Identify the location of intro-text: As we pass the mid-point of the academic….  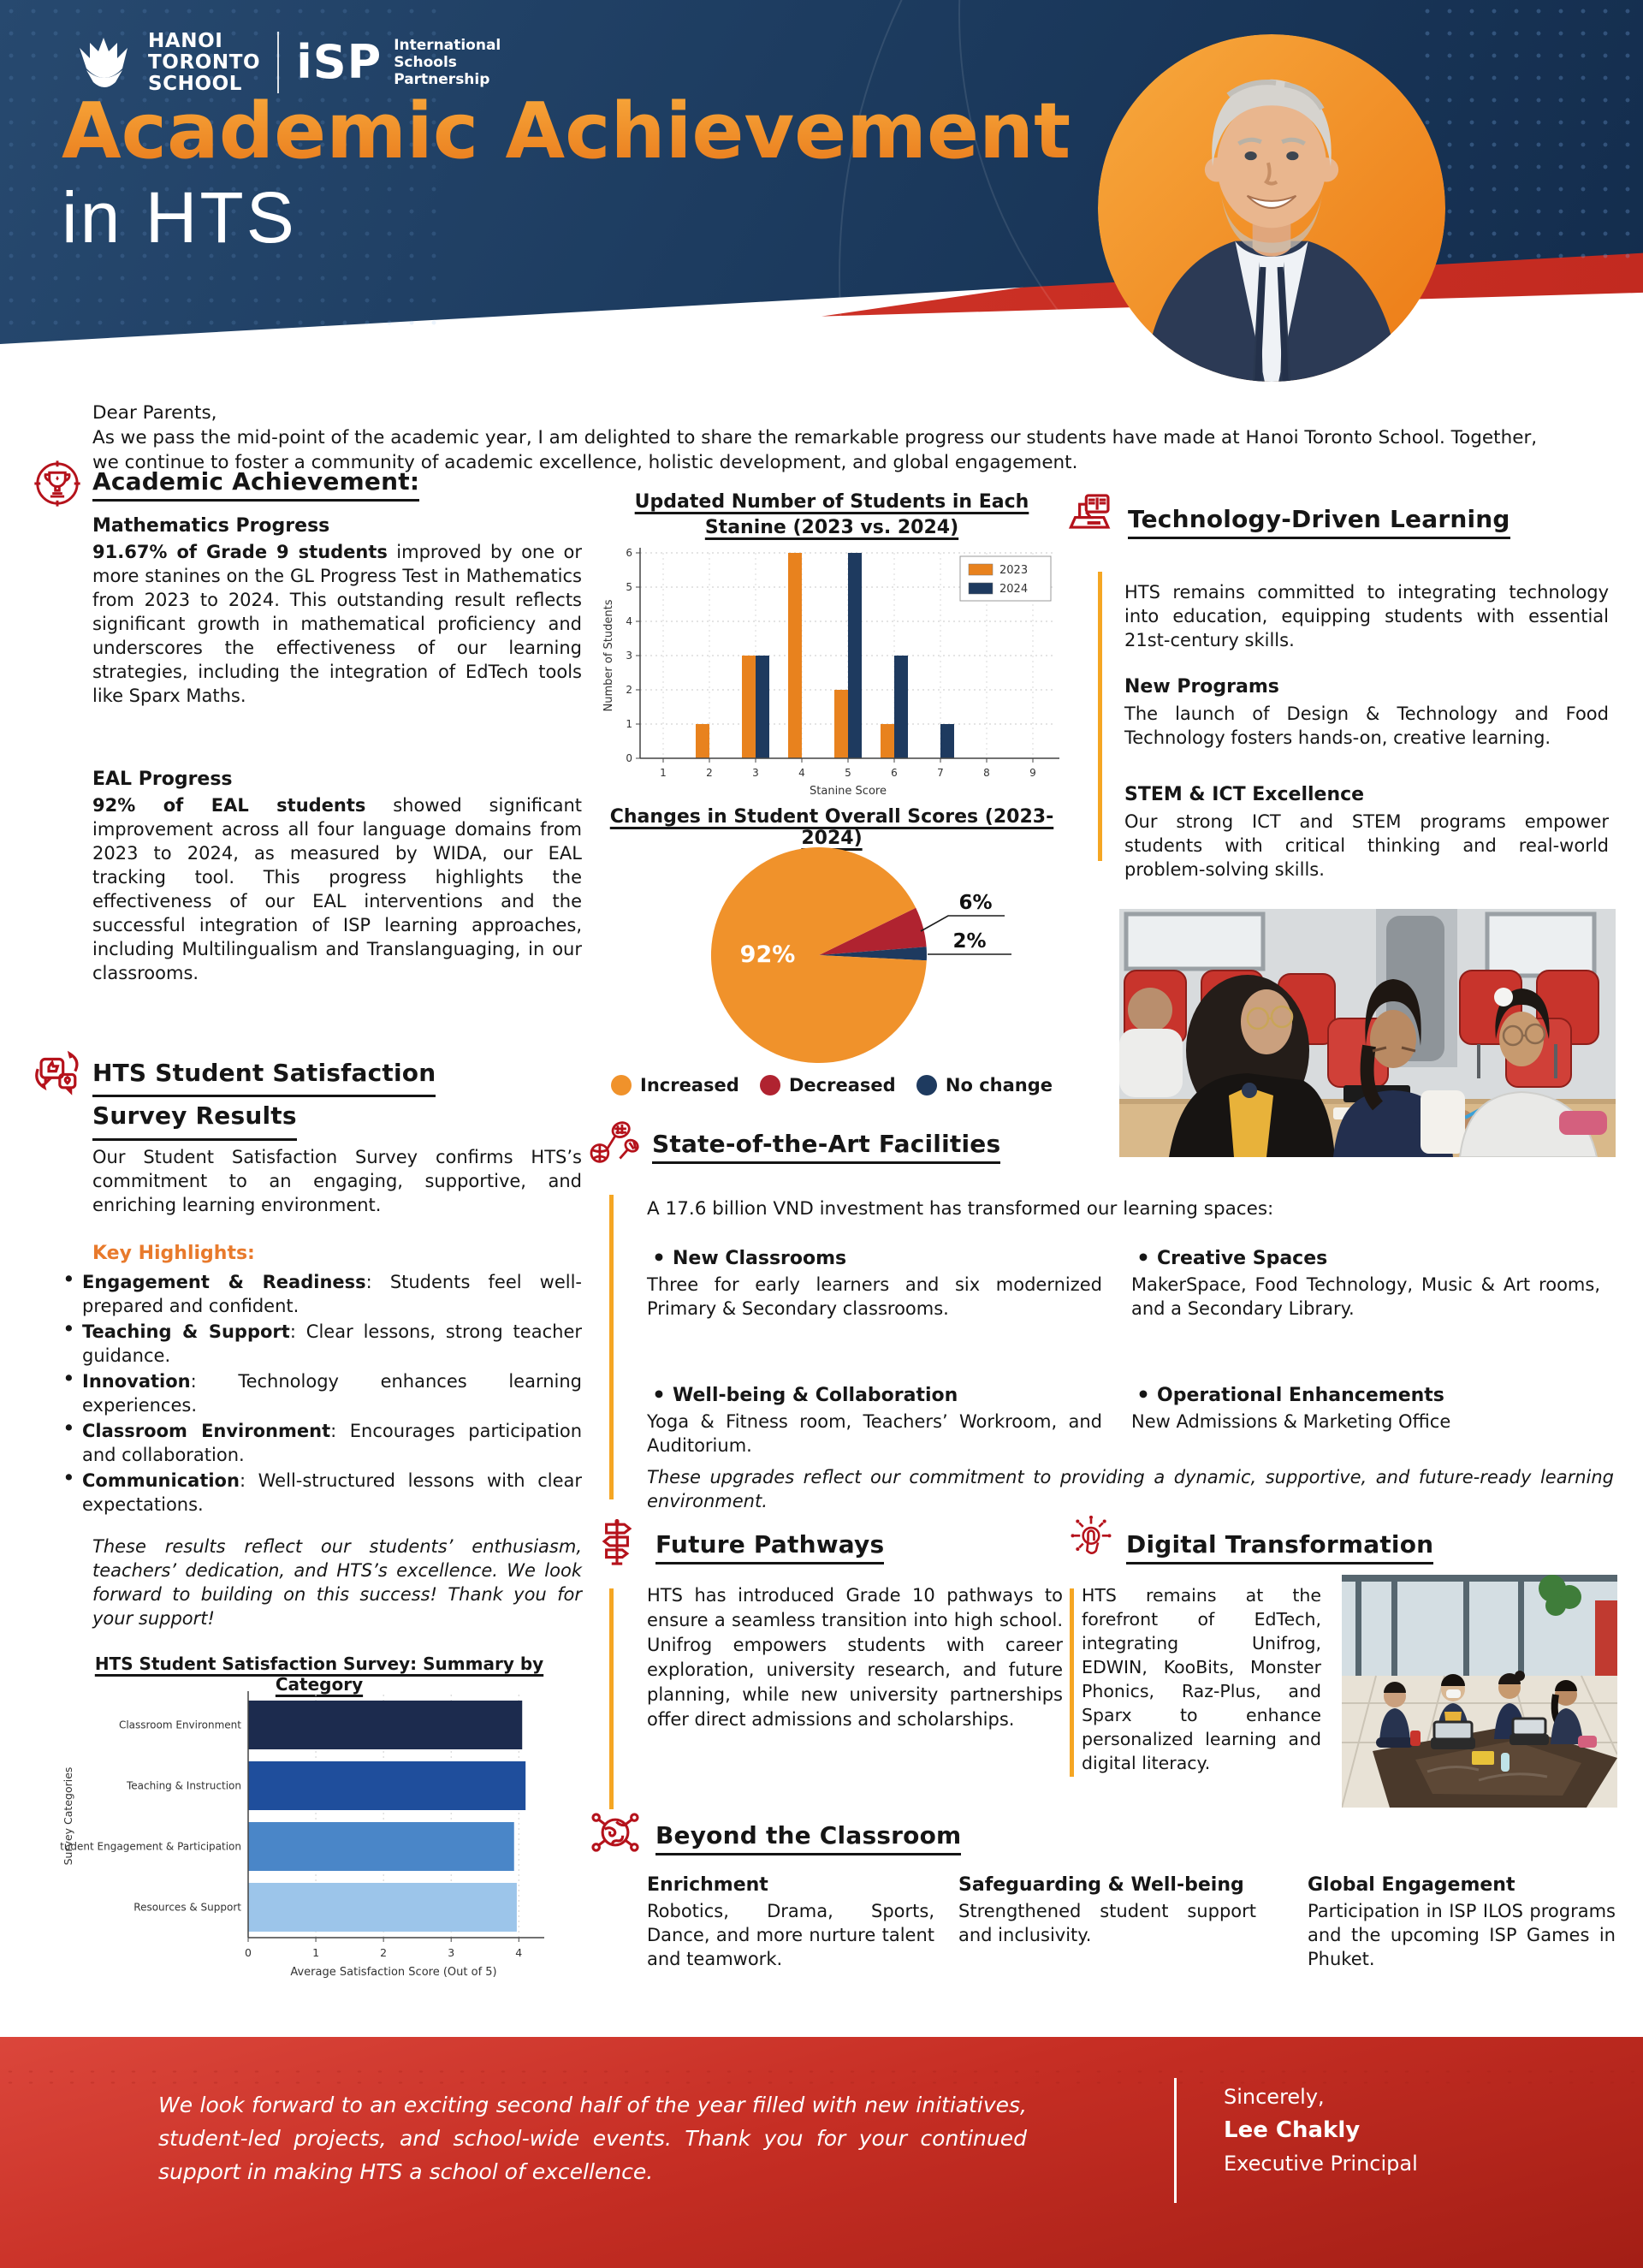
(815, 450).